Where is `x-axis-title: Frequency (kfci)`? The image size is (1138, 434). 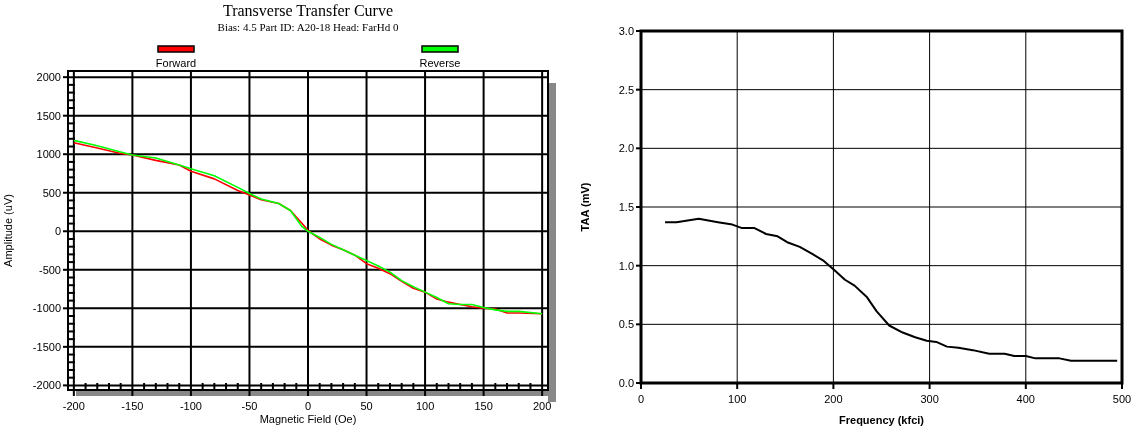 x-axis-title: Frequency (kfci) is located at coordinates (882, 420).